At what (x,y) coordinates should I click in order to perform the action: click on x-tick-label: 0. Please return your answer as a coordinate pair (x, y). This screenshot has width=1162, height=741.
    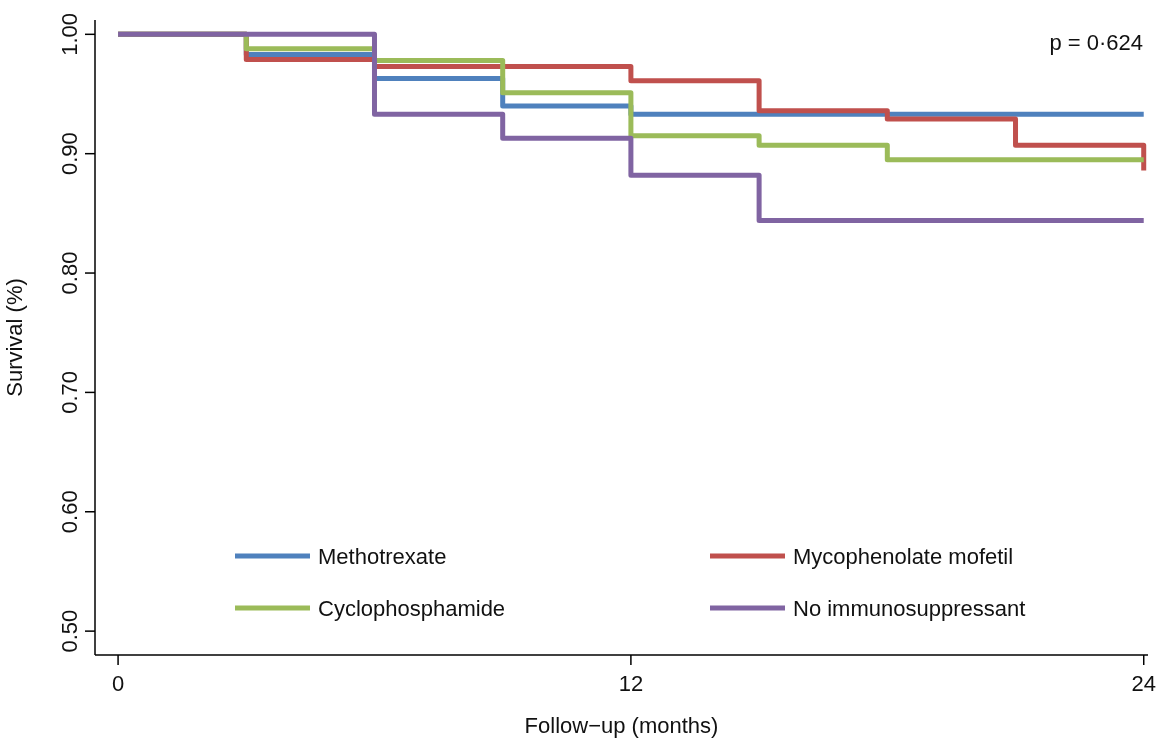
    Looking at the image, I should click on (118, 683).